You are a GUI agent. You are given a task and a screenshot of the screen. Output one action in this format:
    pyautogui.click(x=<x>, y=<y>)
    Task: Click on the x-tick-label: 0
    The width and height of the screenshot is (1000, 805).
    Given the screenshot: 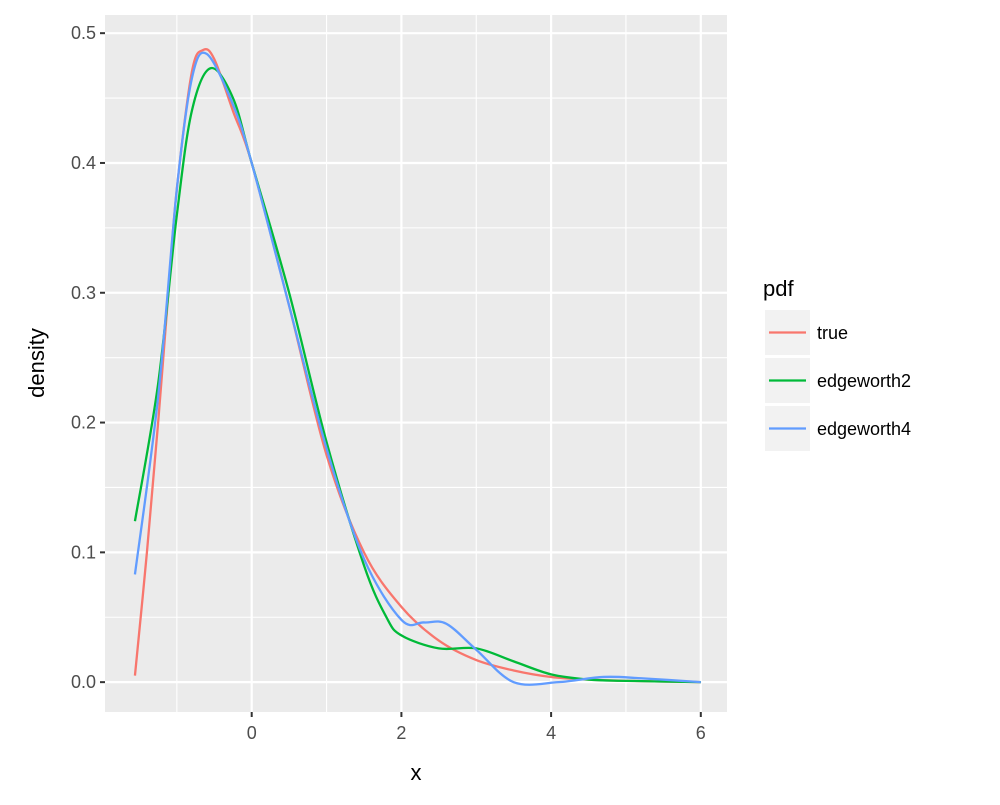 What is the action you would take?
    pyautogui.click(x=252, y=733)
    